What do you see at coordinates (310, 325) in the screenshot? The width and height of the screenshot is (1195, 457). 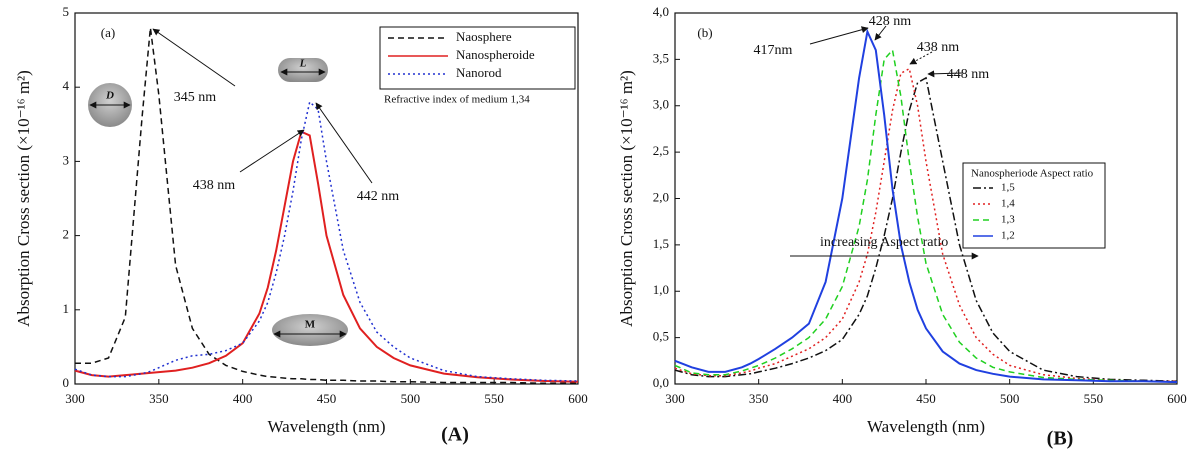 I see `shape-label: M` at bounding box center [310, 325].